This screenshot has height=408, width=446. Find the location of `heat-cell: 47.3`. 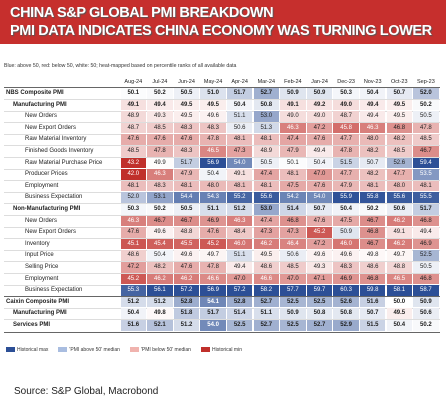

heat-cell: 47.3 is located at coordinates (239, 151).